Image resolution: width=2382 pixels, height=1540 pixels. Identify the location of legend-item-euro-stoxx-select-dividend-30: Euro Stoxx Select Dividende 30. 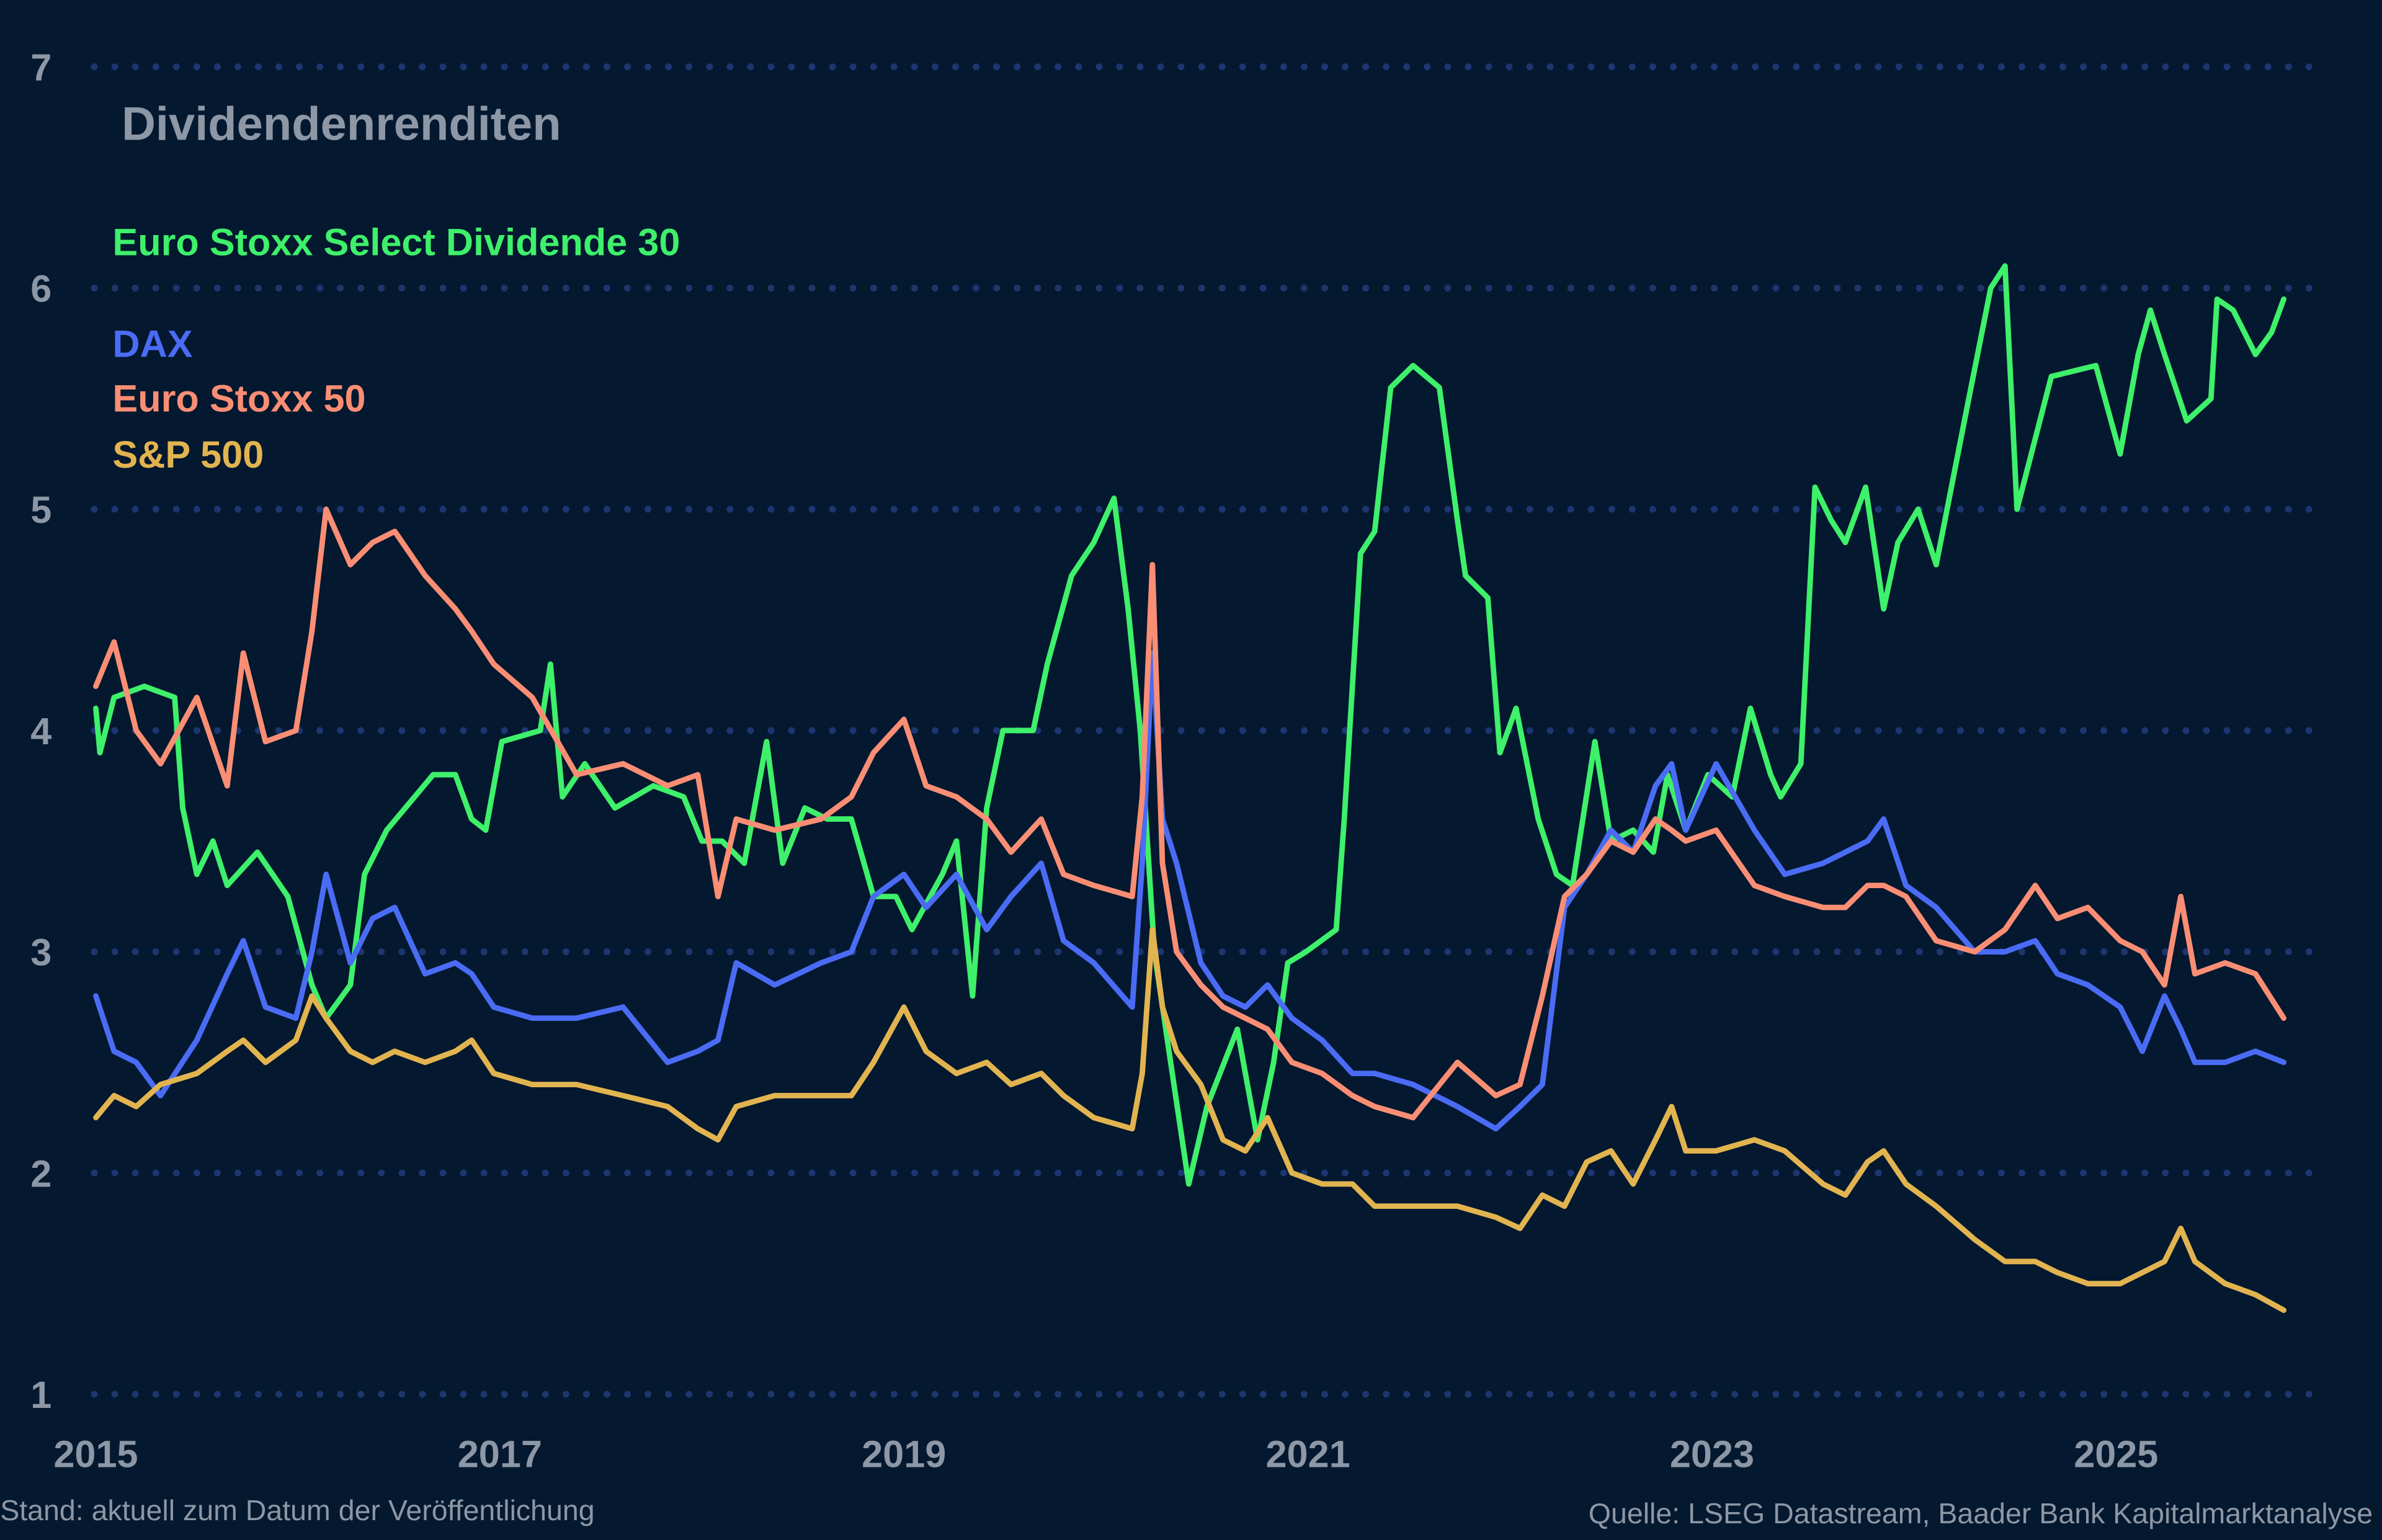
(396, 242).